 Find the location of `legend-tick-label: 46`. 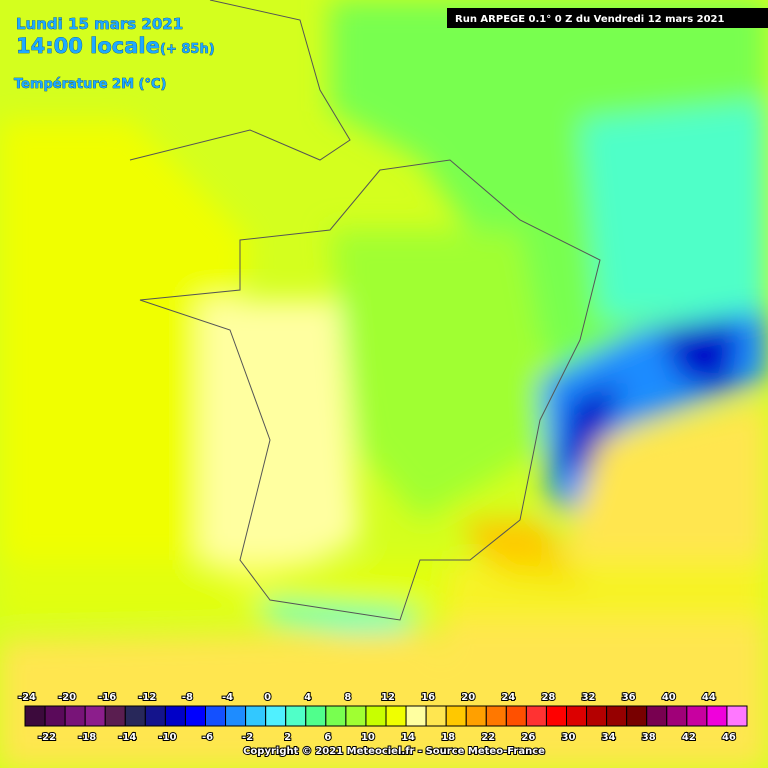

legend-tick-label: 46 is located at coordinates (729, 737).